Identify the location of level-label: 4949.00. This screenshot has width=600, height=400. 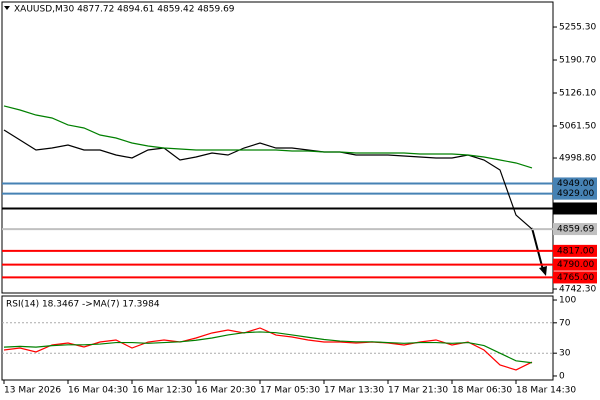
(575, 184).